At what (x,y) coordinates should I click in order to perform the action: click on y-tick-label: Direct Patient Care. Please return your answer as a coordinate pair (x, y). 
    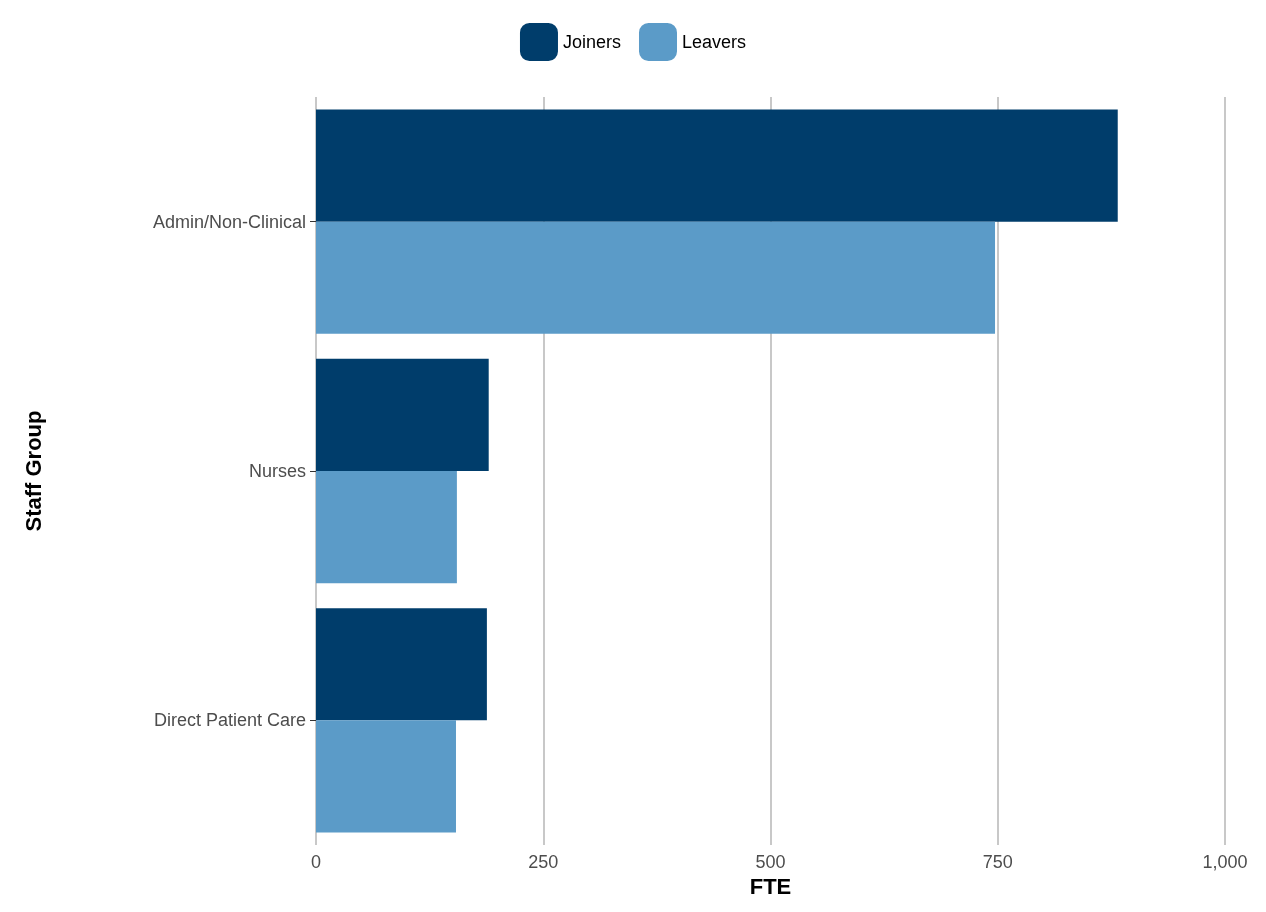
    Looking at the image, I should click on (229, 720).